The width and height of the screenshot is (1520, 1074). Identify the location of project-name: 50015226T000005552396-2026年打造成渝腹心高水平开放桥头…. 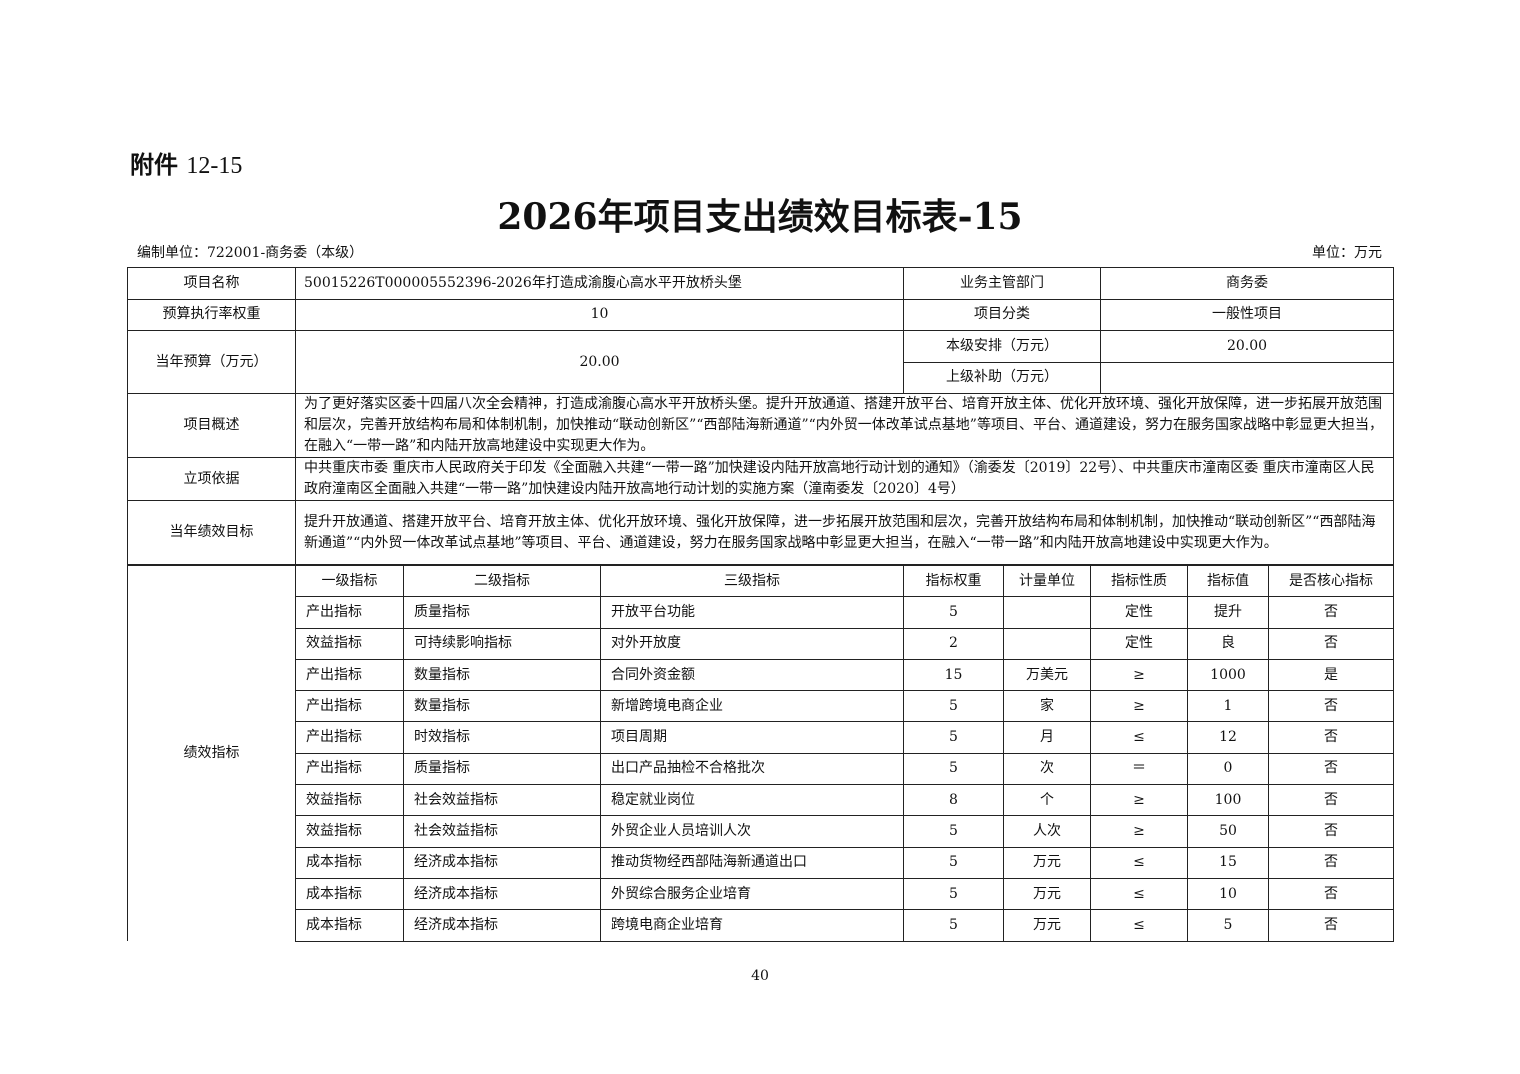
(599, 283).